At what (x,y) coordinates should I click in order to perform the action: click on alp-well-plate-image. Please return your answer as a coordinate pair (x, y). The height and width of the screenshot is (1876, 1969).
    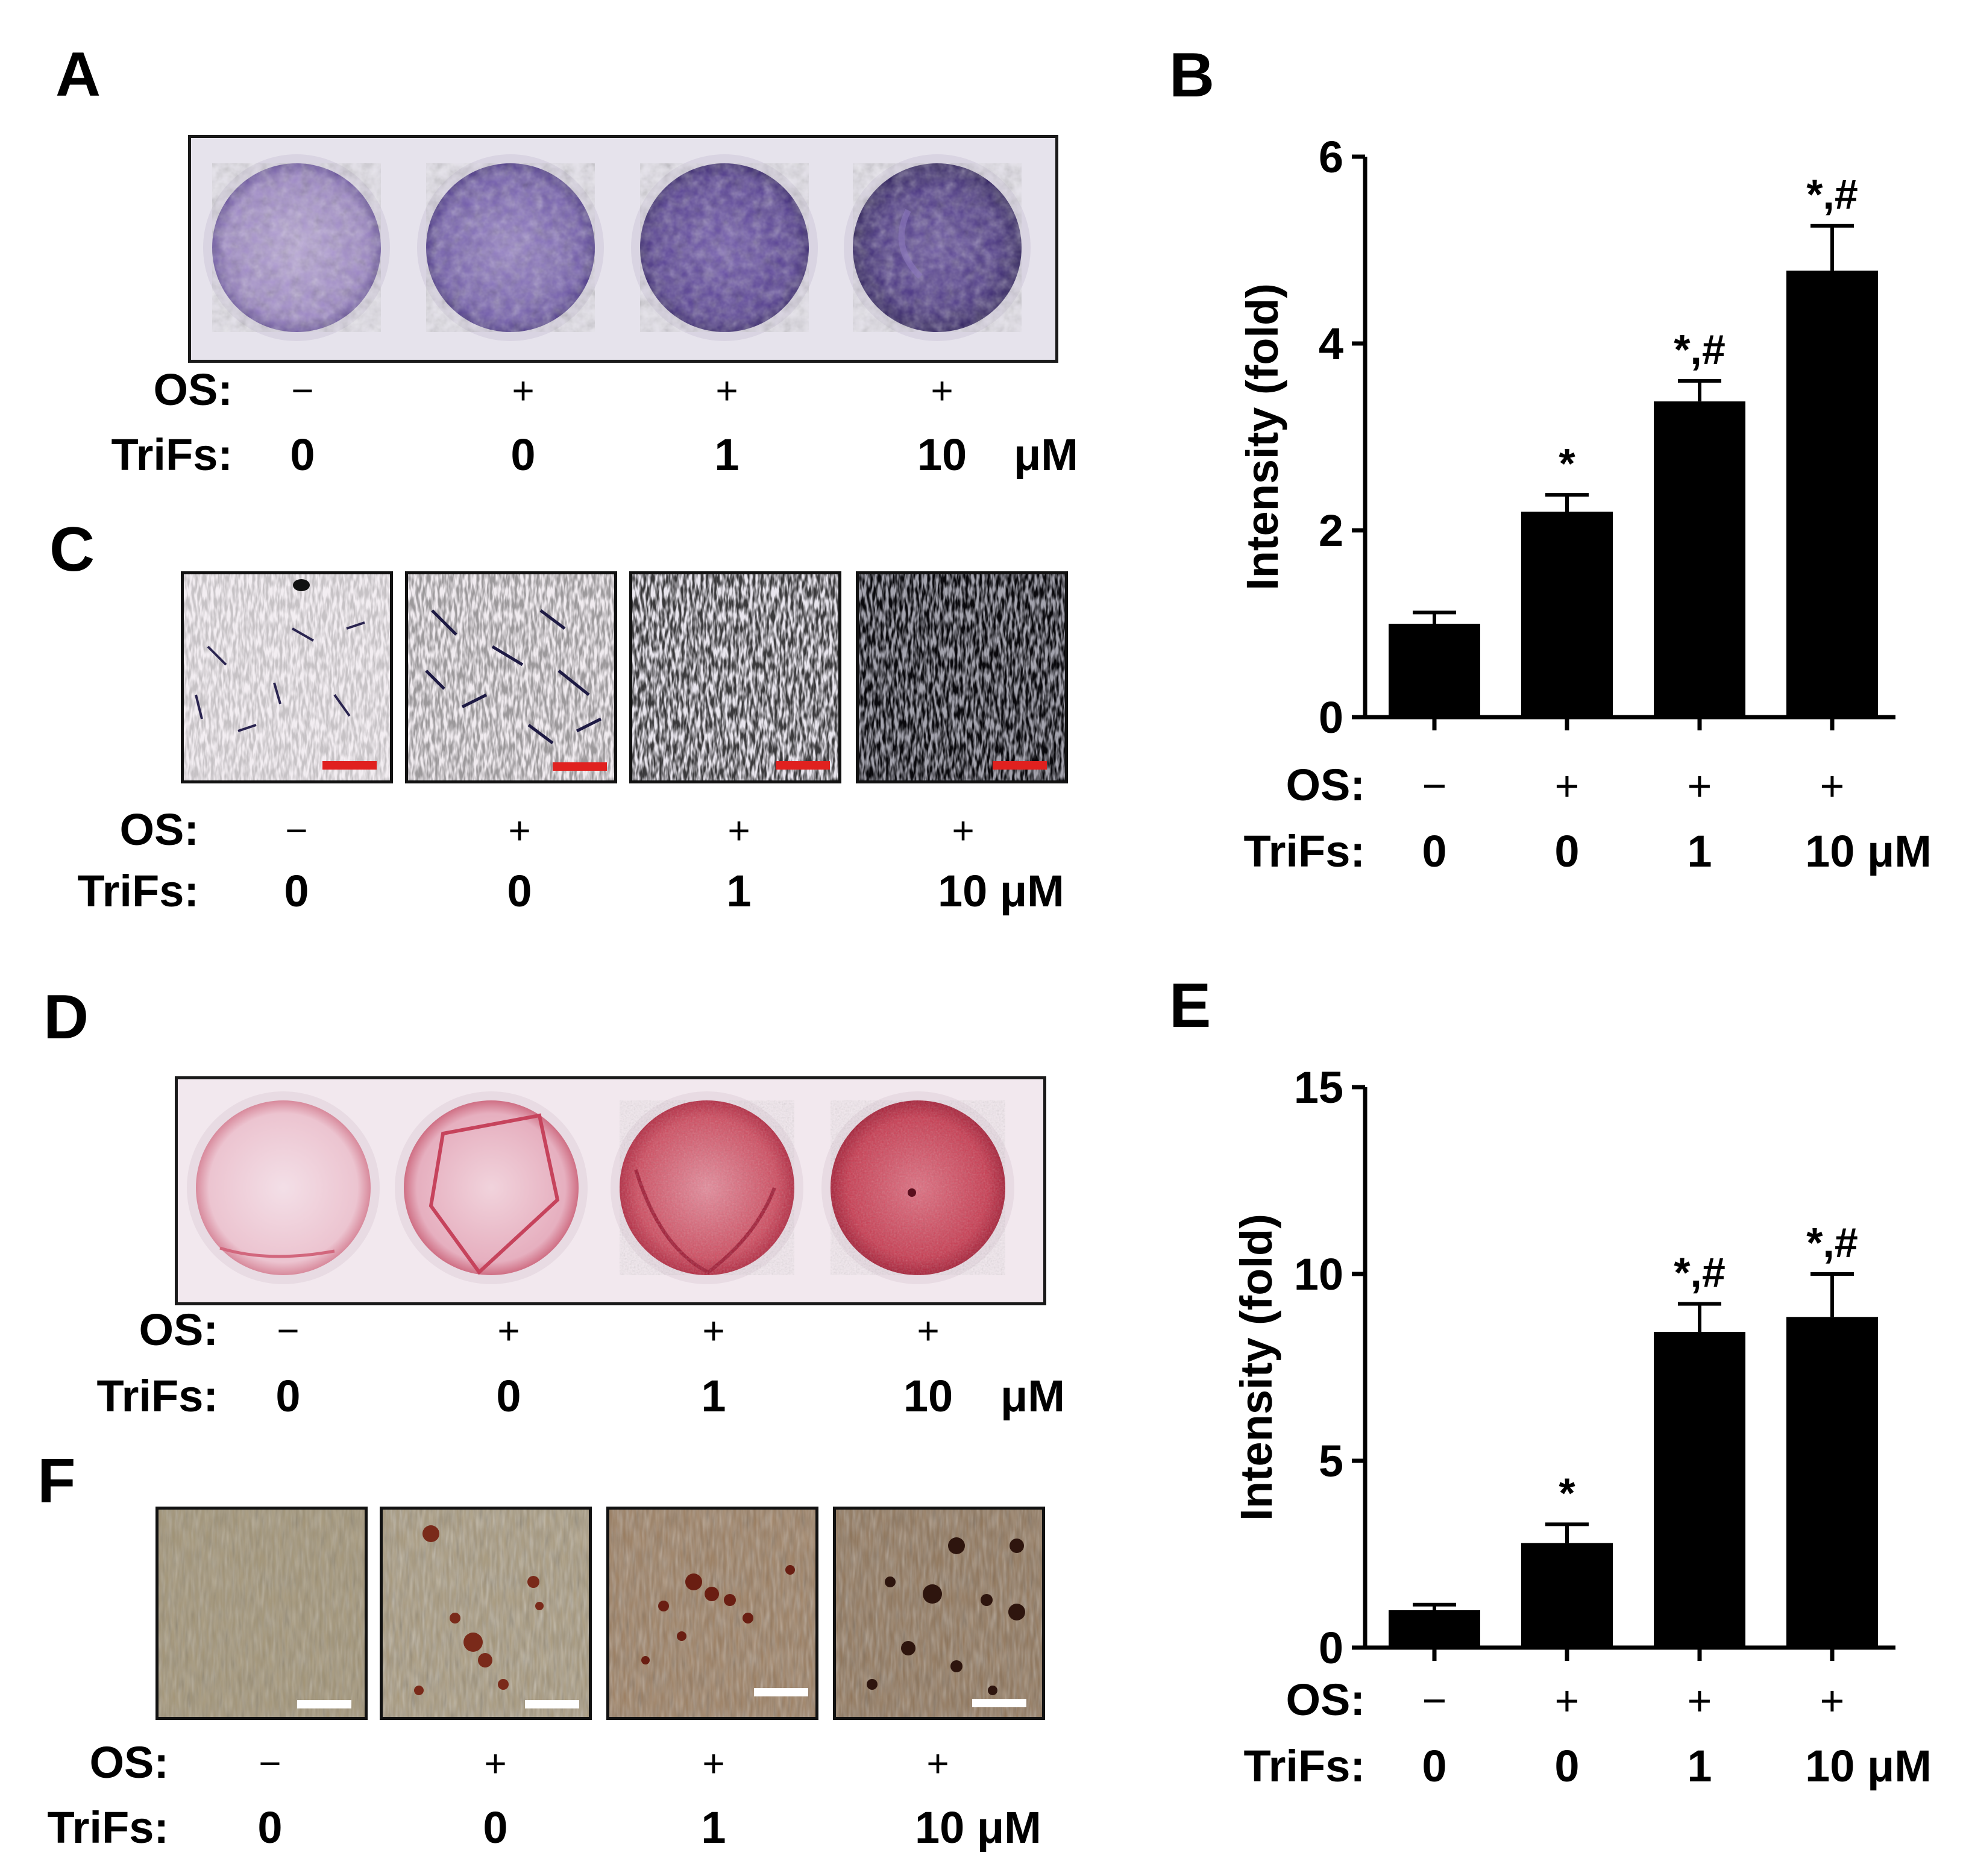
    Looking at the image, I should click on (623, 249).